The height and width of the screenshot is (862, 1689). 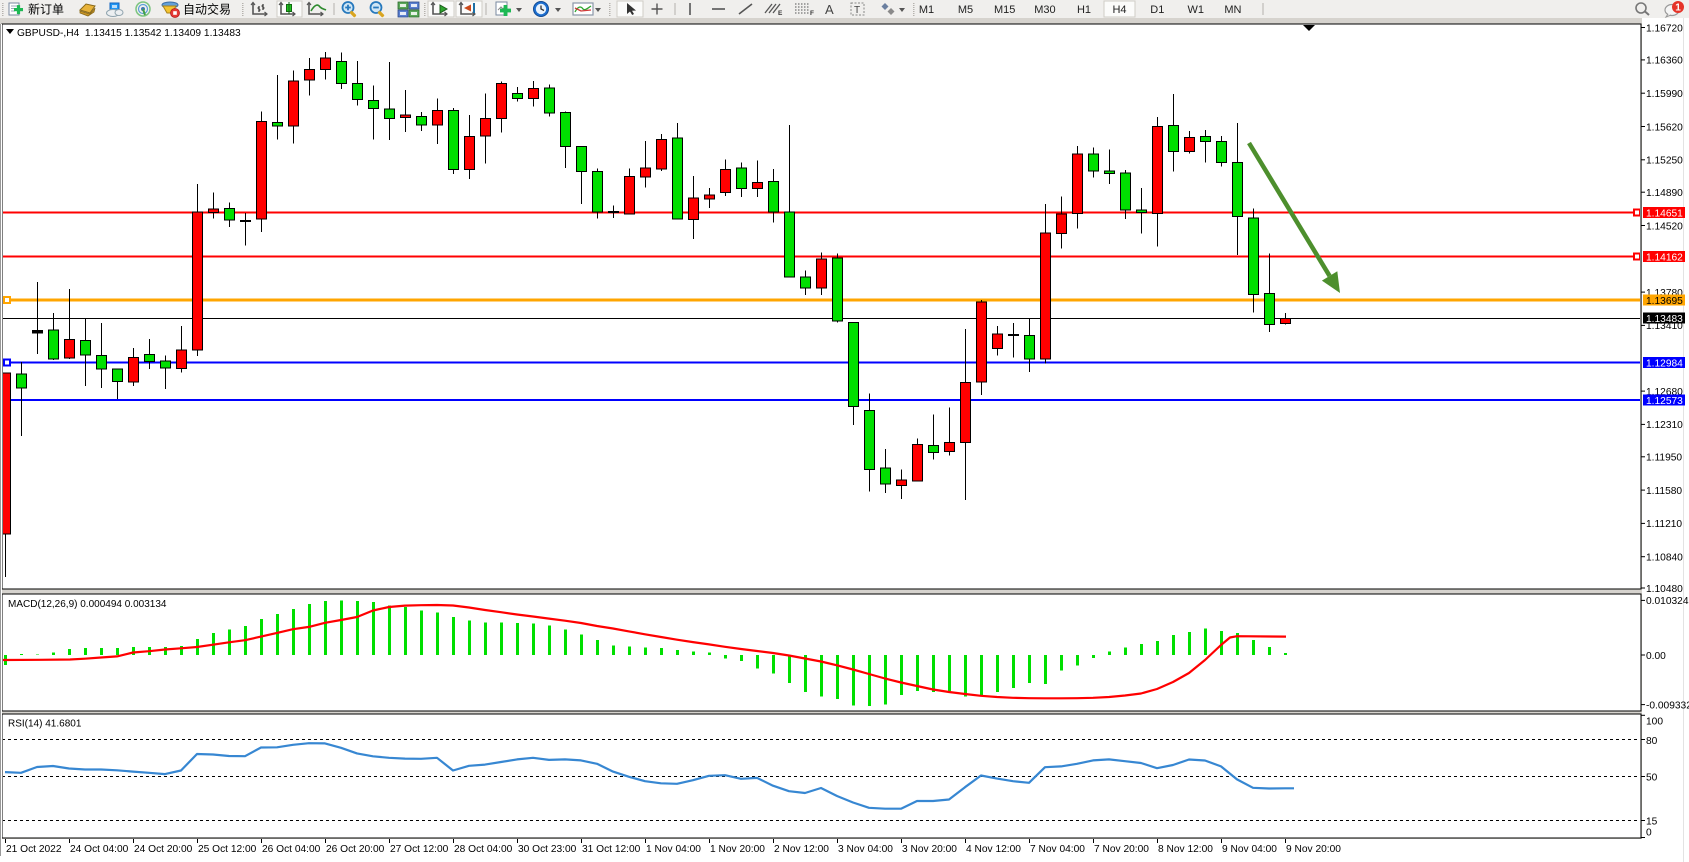 I want to click on svg-text: 1.12680, so click(x=1664, y=392).